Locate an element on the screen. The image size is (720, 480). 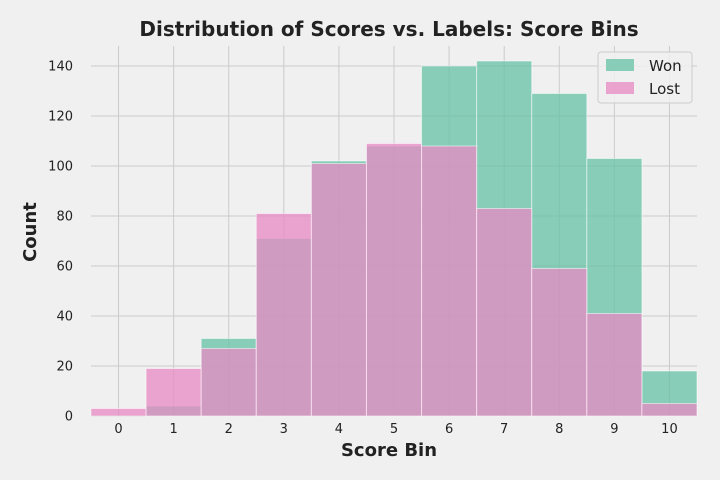
y-axis-label: Count is located at coordinates (30, 232).